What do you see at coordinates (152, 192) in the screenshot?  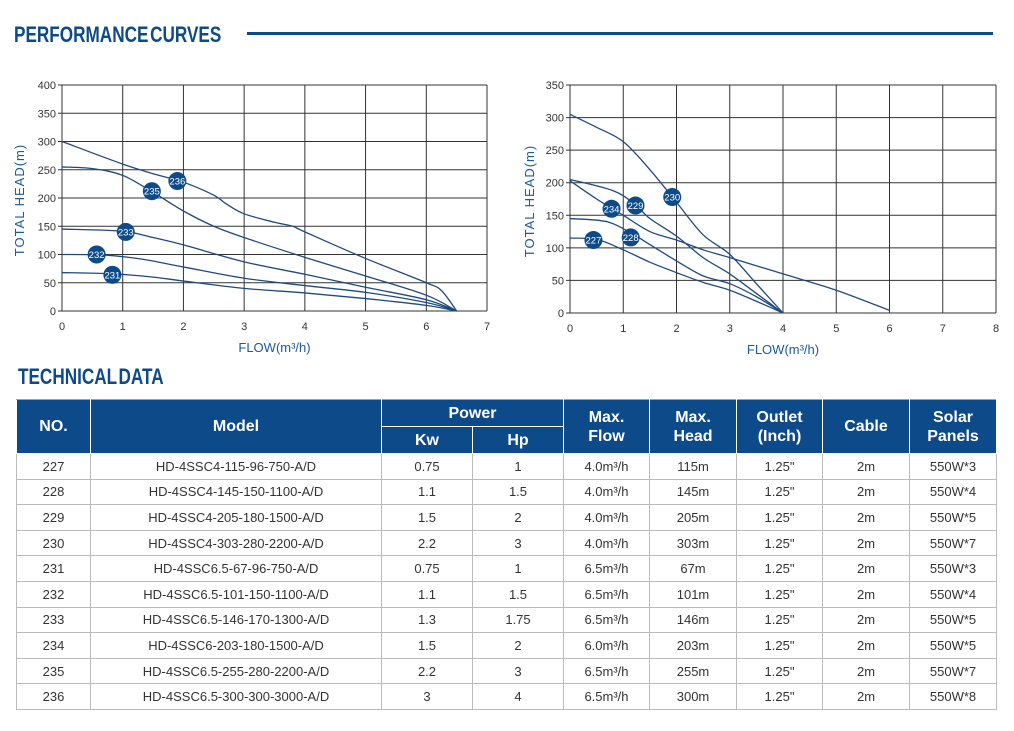 I see `curve-badge-label: 235` at bounding box center [152, 192].